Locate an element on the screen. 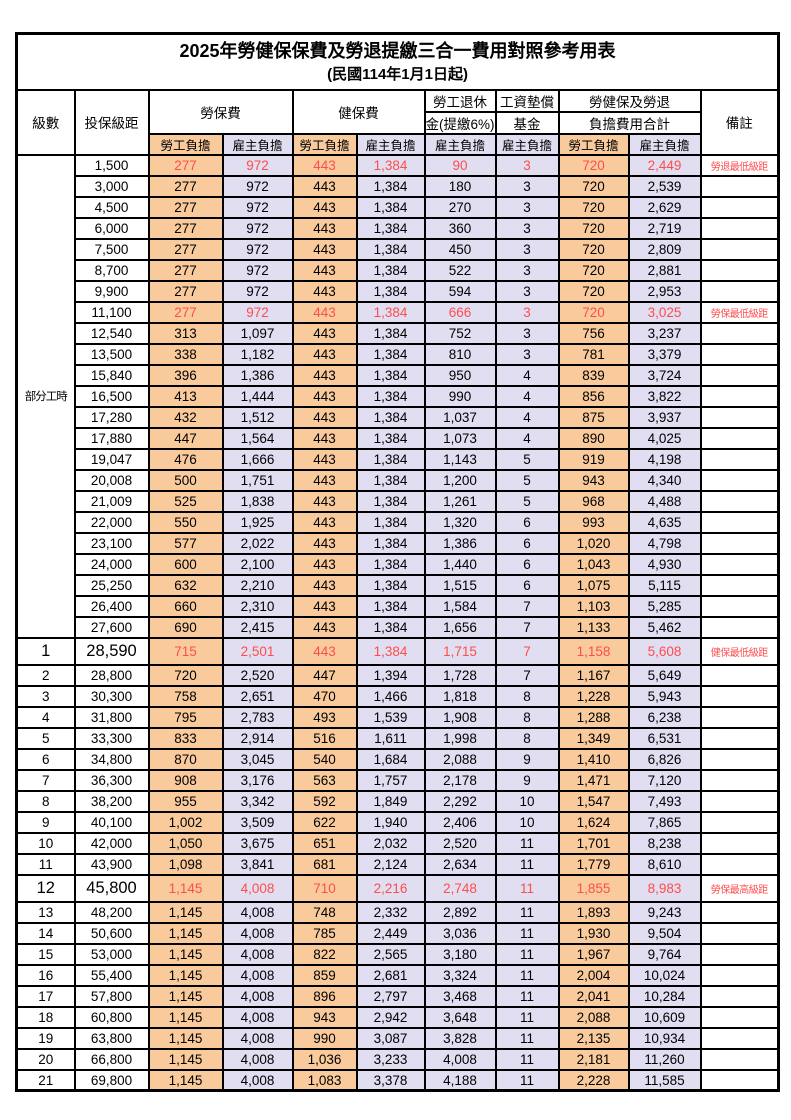  health-employer-cell: 2,332 is located at coordinates (390, 912).